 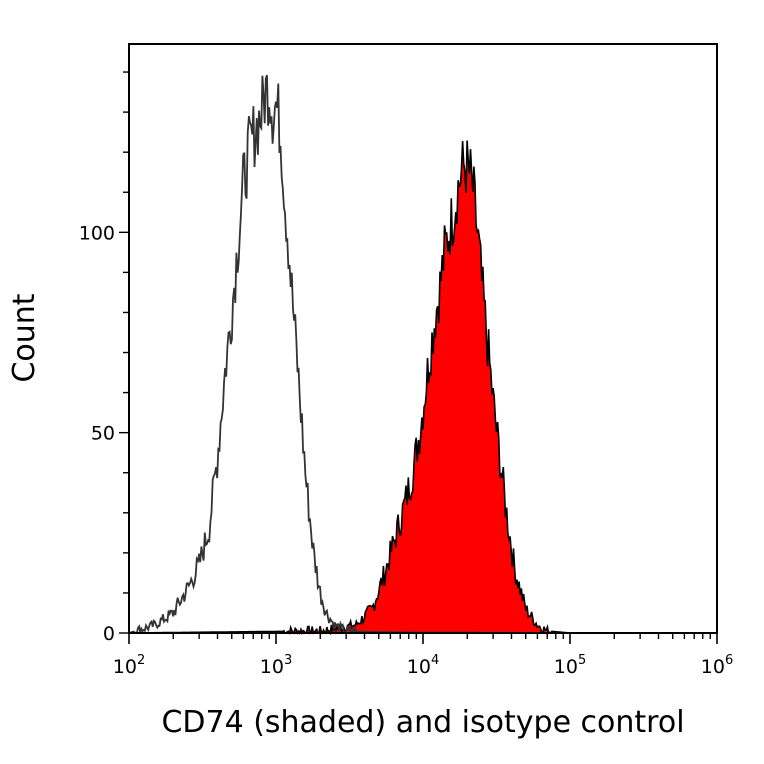 What do you see at coordinates (24, 337) in the screenshot?
I see `y-axis-title: Count` at bounding box center [24, 337].